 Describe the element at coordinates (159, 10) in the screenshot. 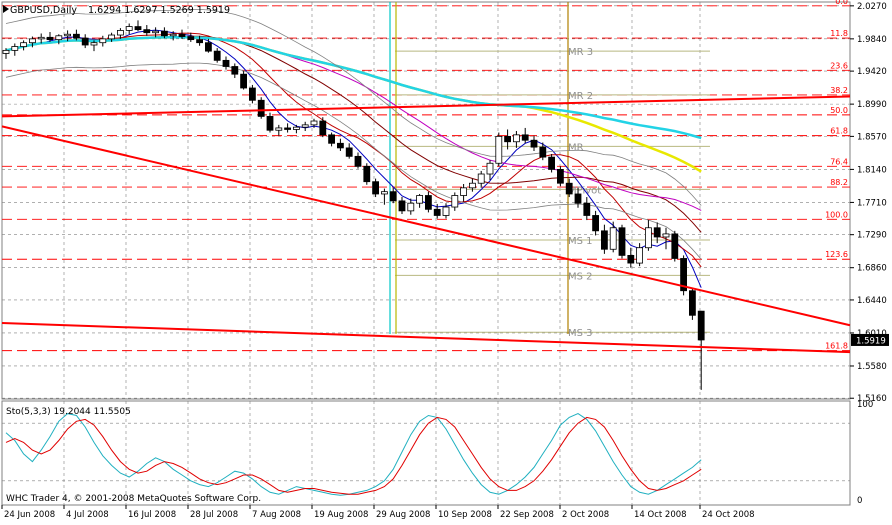

I see `ohlc-values: 1.6294 1.6297 1.5269 1.5919` at that location.